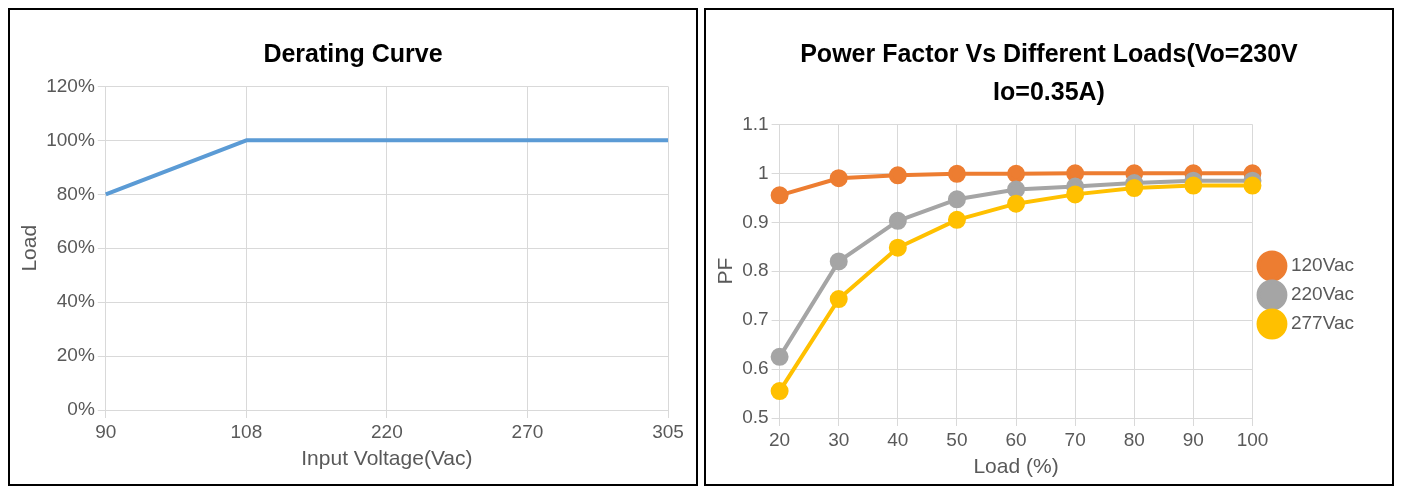 The image size is (1407, 496). I want to click on y-tick-label: 1.1, so click(755, 123).